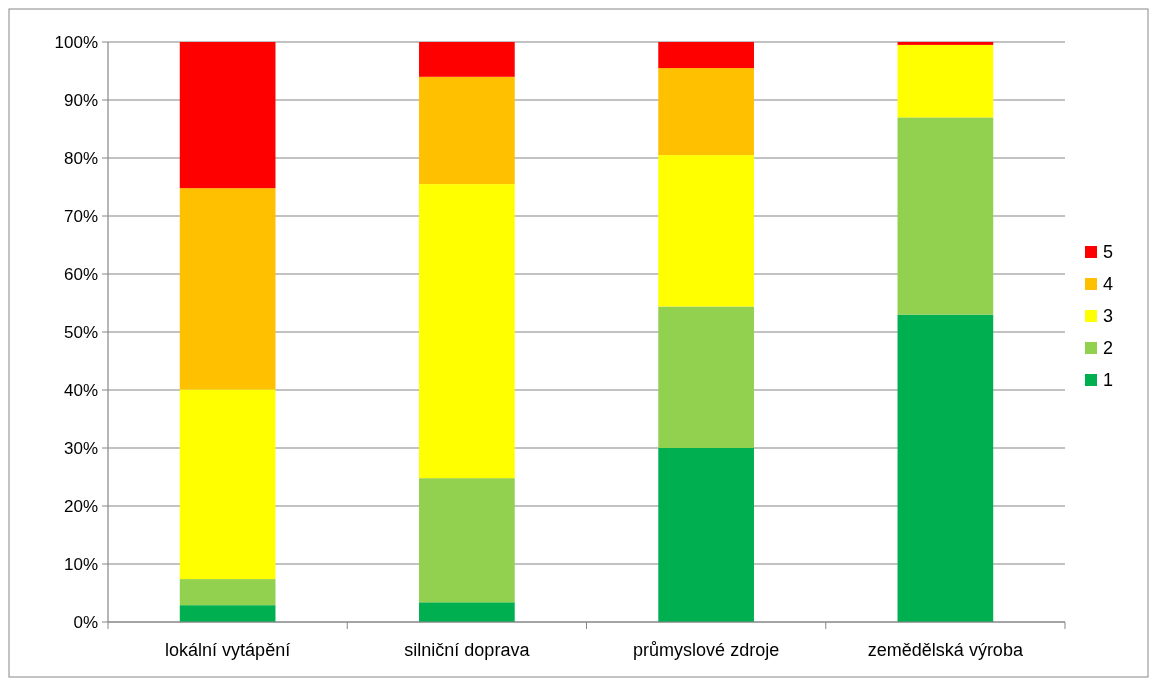 Image resolution: width=1149 pixels, height=678 pixels. What do you see at coordinates (1108, 284) in the screenshot?
I see `legend-label: 4` at bounding box center [1108, 284].